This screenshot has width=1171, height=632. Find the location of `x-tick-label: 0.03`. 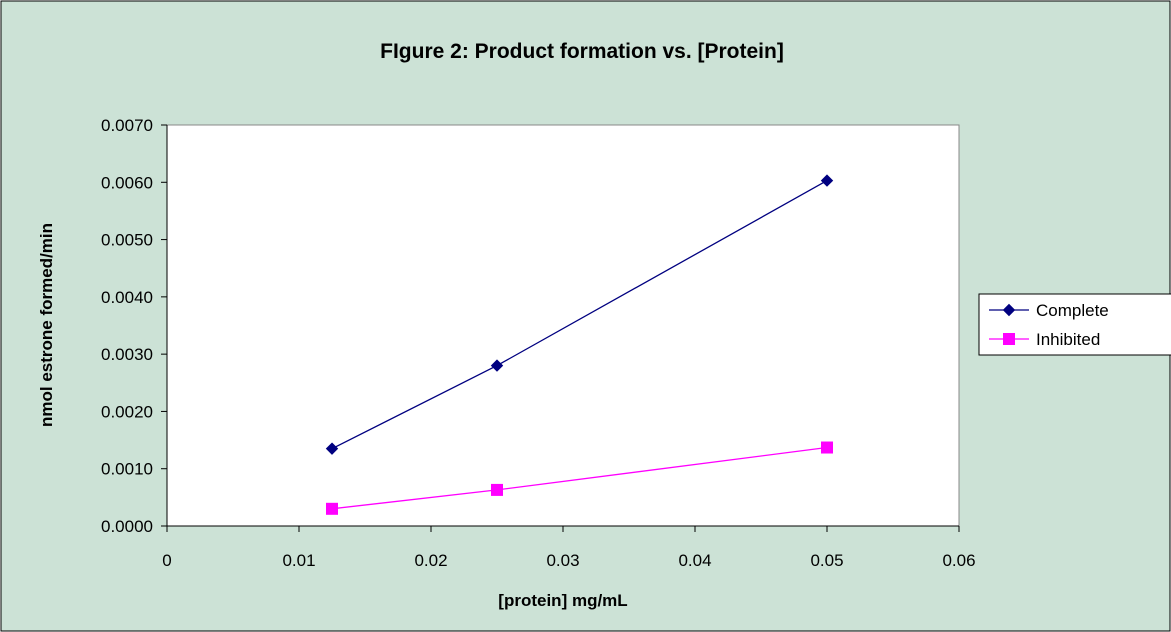

x-tick-label: 0.03 is located at coordinates (562, 560).